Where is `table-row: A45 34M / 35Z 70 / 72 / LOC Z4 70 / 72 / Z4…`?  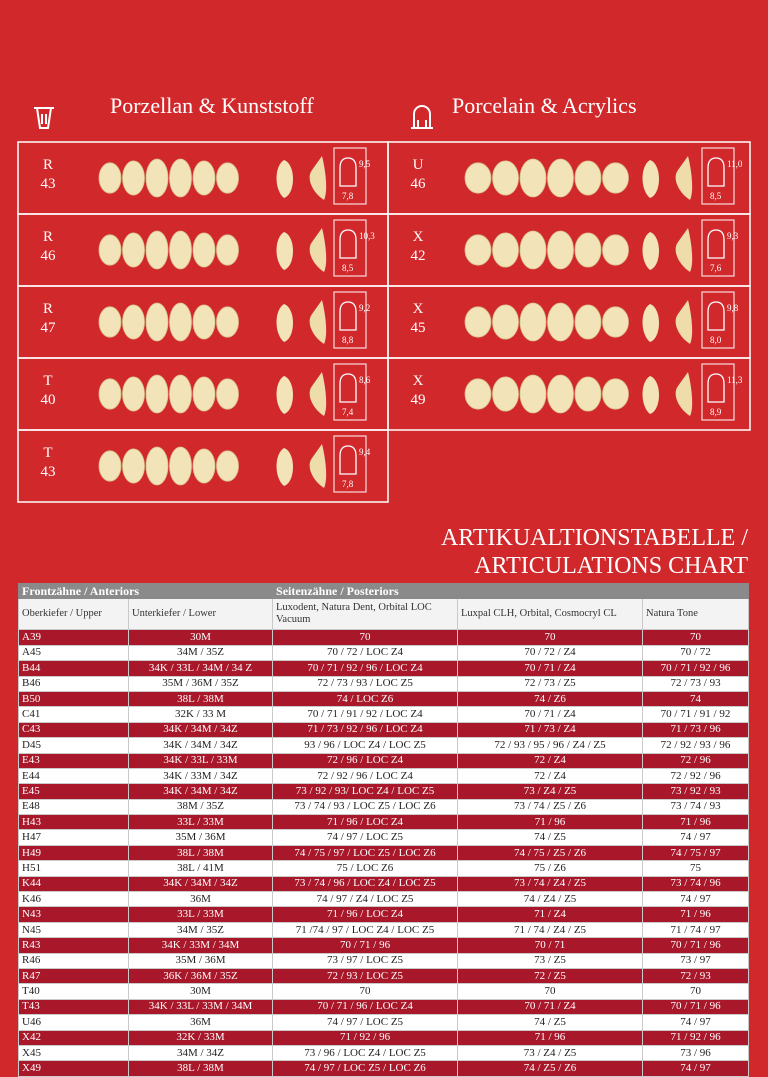 table-row: A45 34M / 35Z 70 / 72 / LOC Z4 70 / 72 / Z4… is located at coordinates (384, 653).